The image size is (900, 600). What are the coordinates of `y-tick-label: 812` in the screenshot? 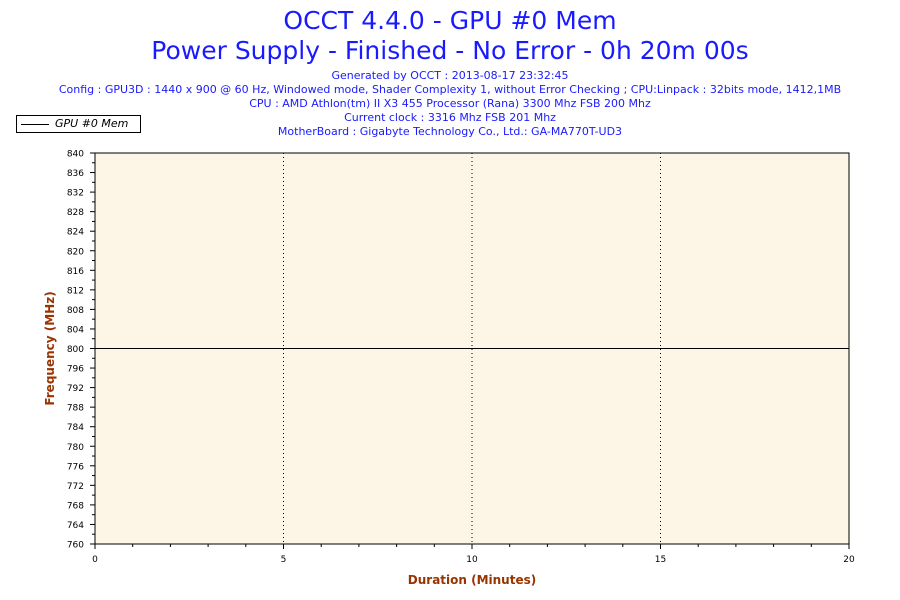 It's located at (75, 291).